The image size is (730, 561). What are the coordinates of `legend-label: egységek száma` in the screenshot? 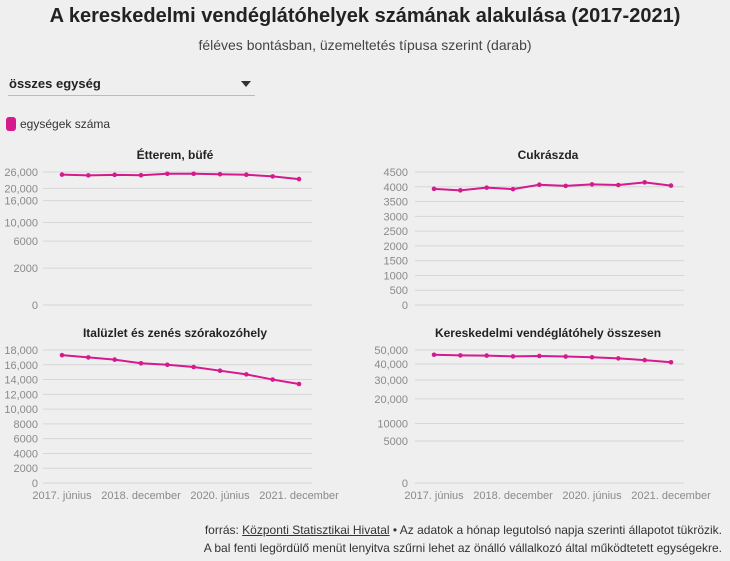 It's located at (65, 124).